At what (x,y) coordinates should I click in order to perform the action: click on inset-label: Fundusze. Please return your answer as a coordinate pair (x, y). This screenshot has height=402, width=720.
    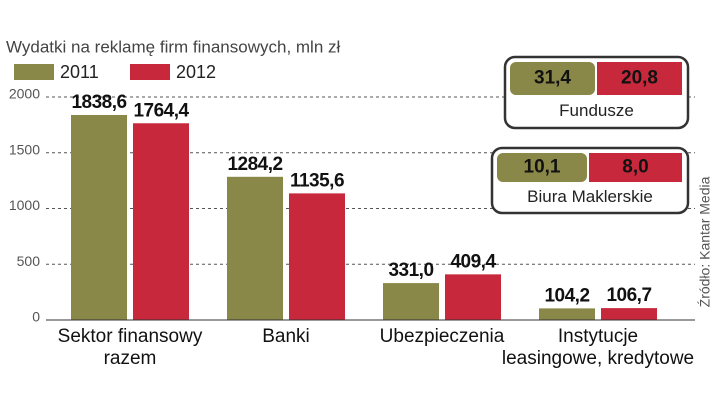
    Looking at the image, I should click on (596, 110).